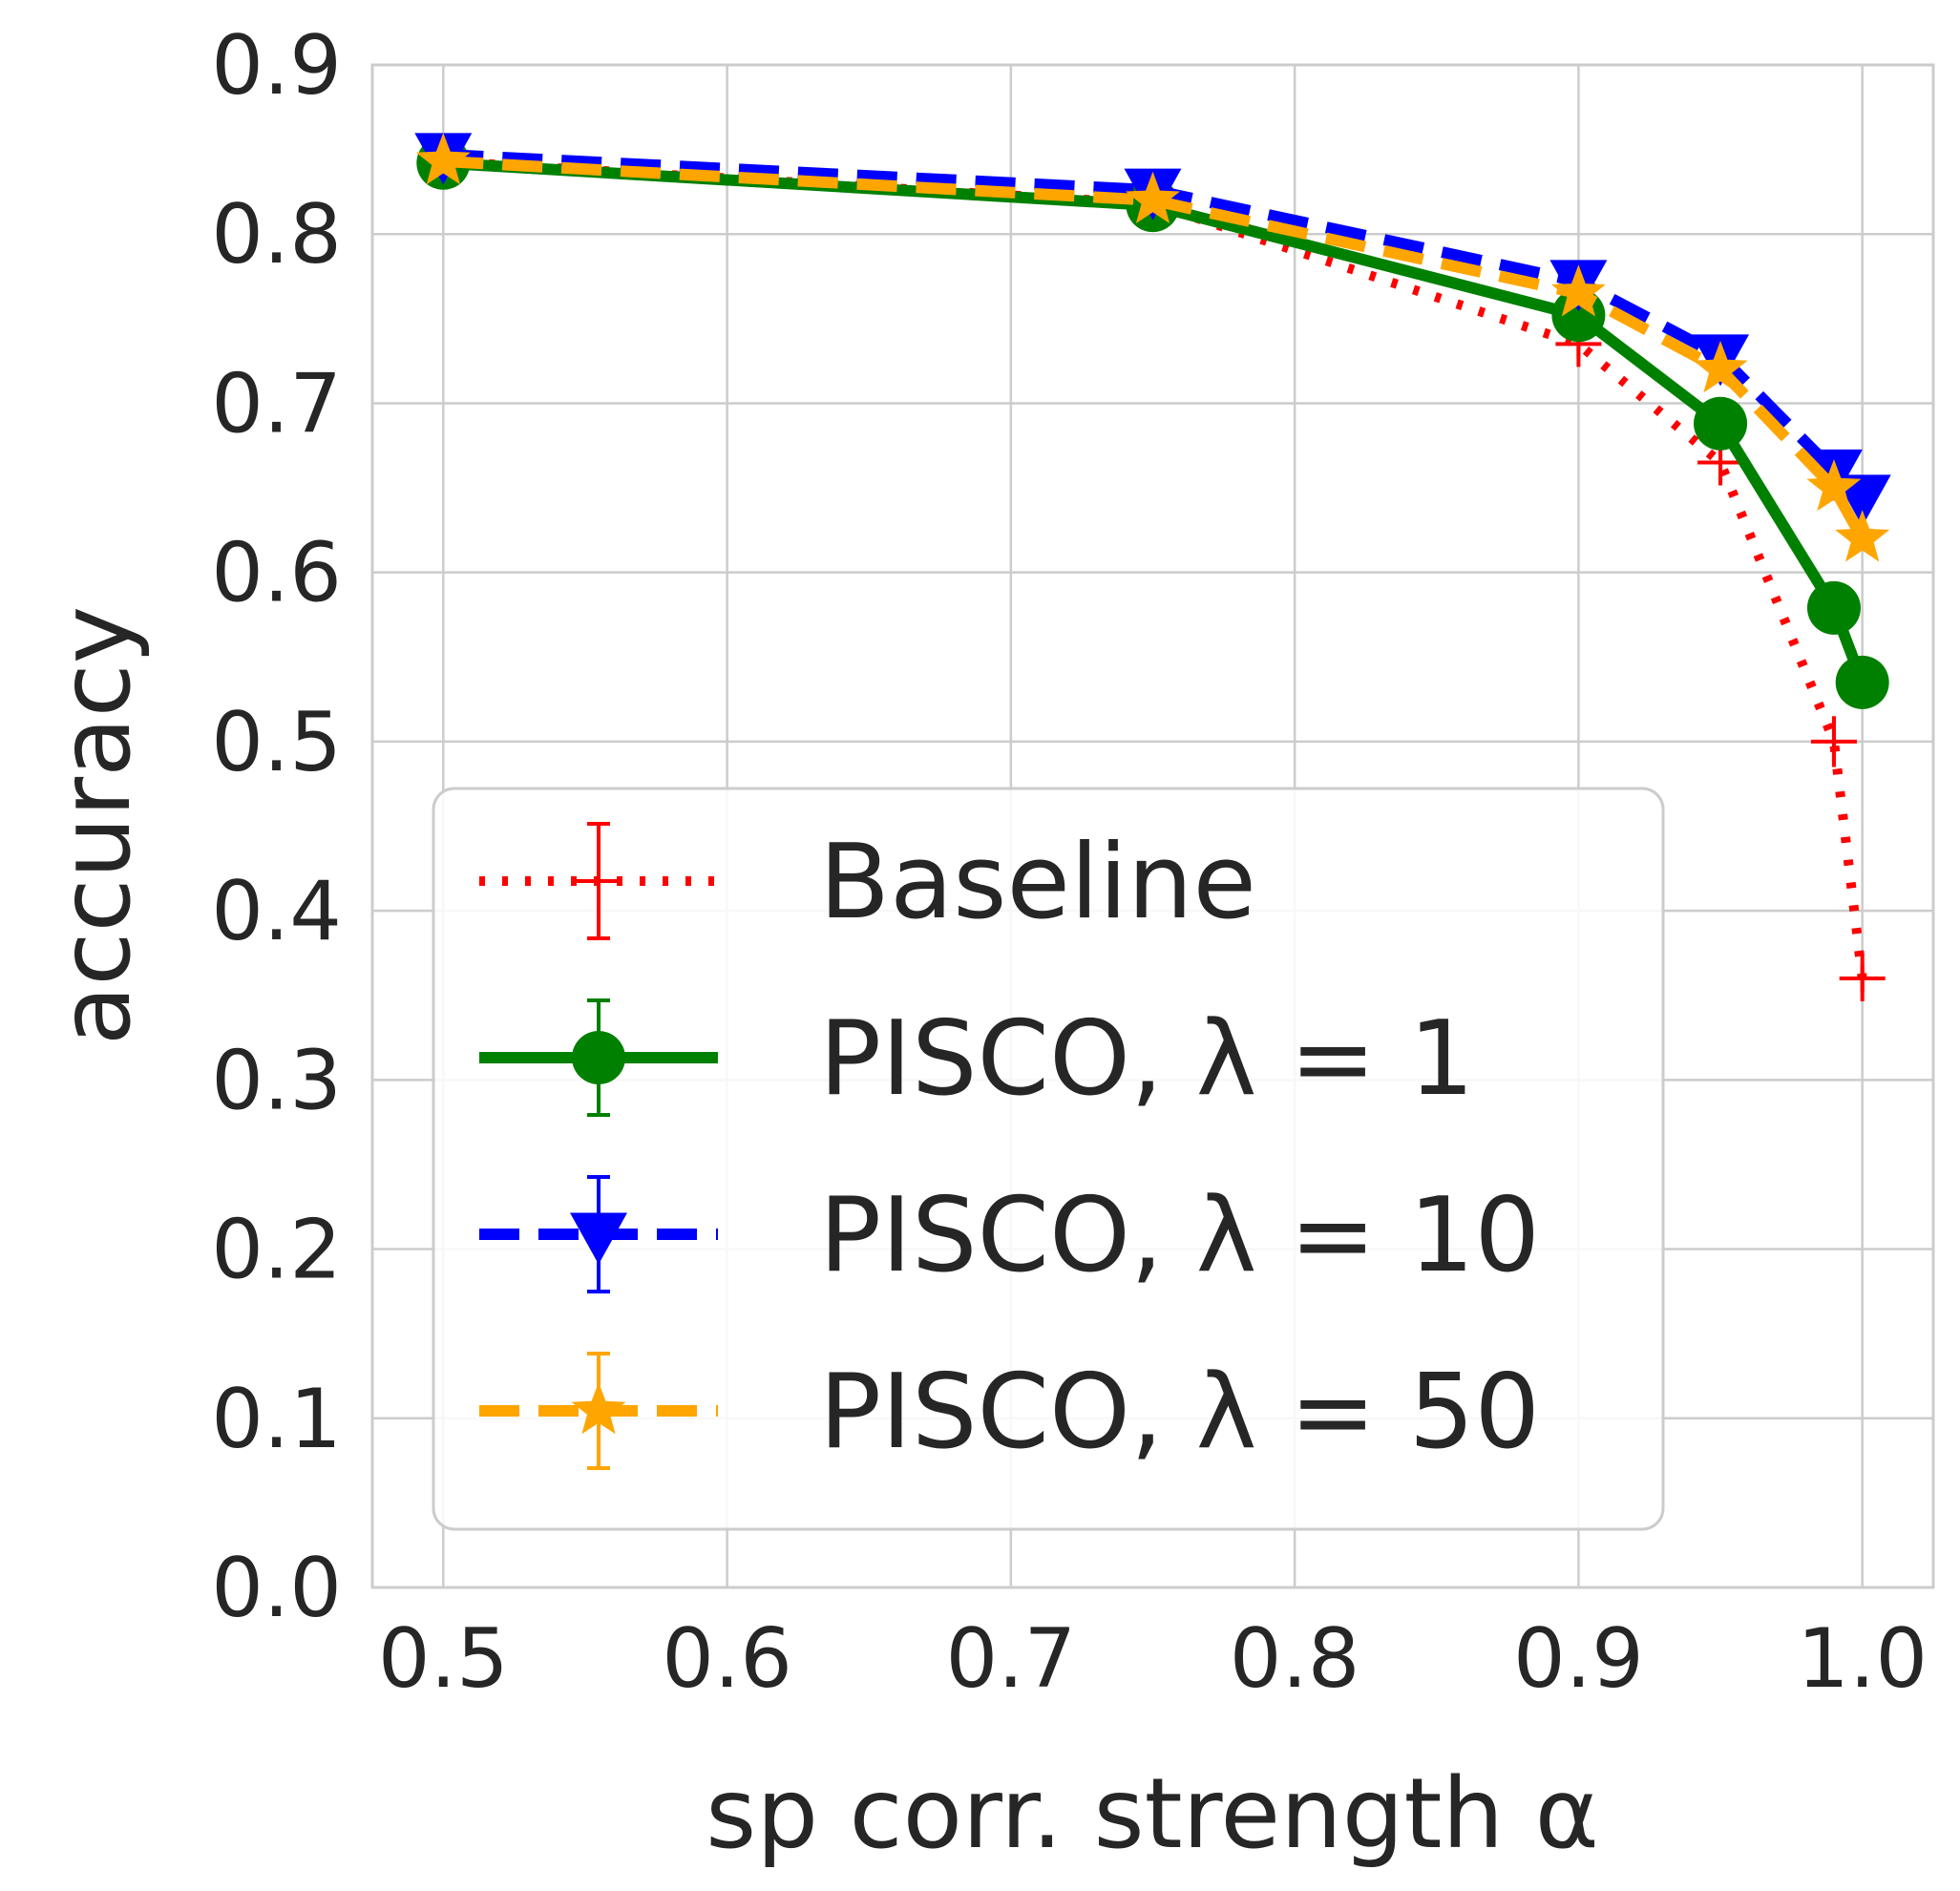 The height and width of the screenshot is (1891, 1960). Describe the element at coordinates (276, 1080) in the screenshot. I see `y-tick-label: 0.3` at that location.